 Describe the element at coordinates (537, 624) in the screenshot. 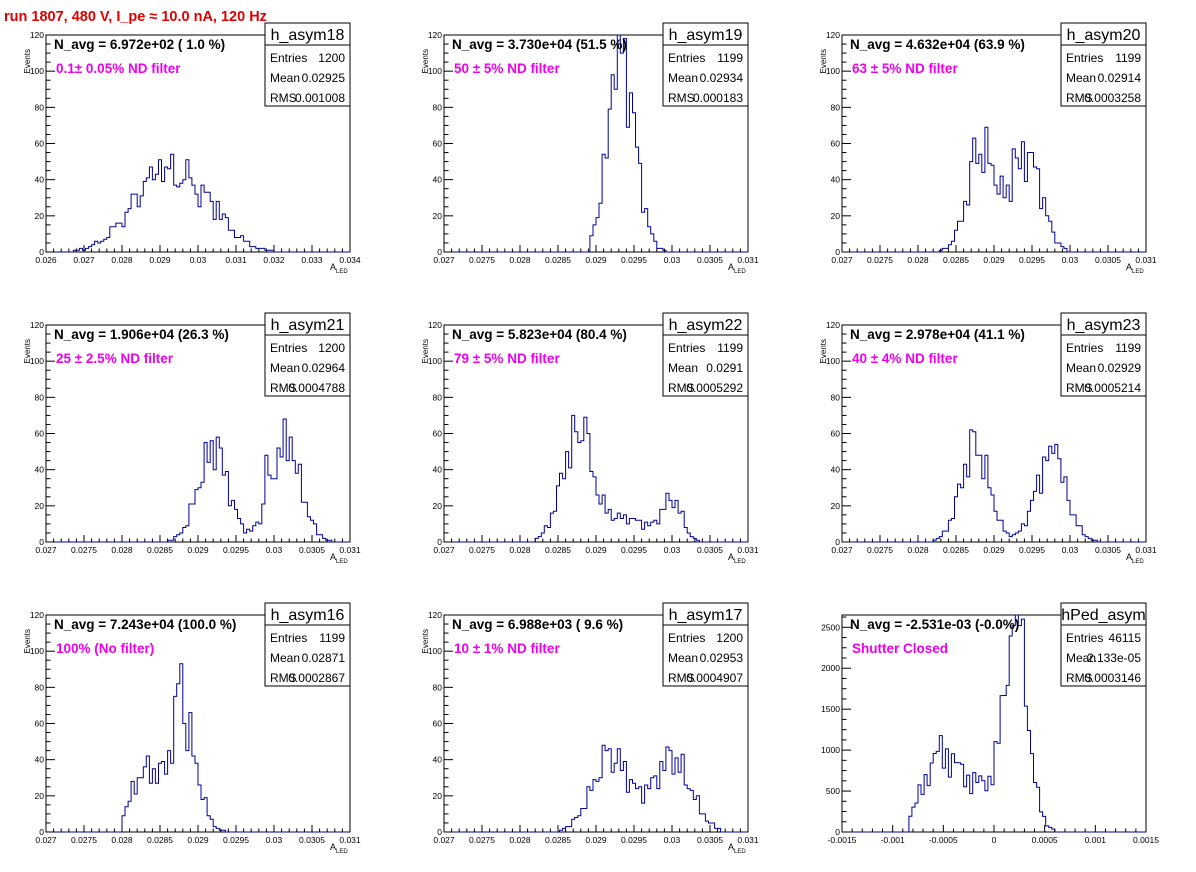

I see `navg-label: N_avg = 6.988e+03 ( 9.6 %)` at that location.